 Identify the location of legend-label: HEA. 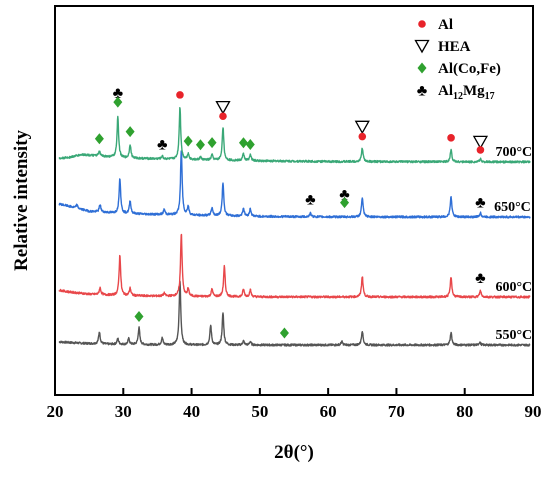
(454, 47).